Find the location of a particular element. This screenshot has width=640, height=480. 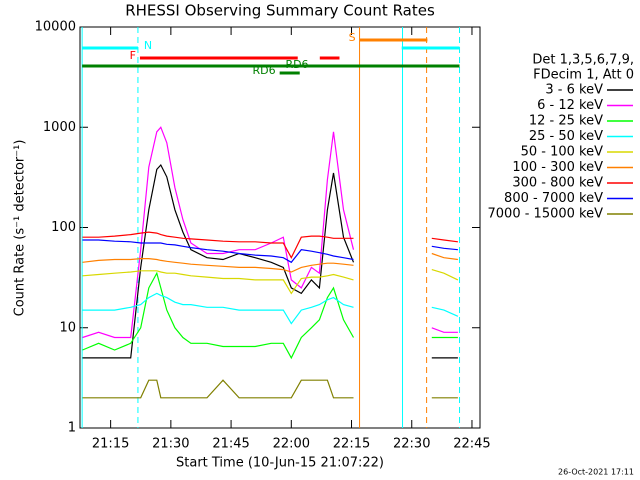

x-tick-label: 21:45 is located at coordinates (230, 444).